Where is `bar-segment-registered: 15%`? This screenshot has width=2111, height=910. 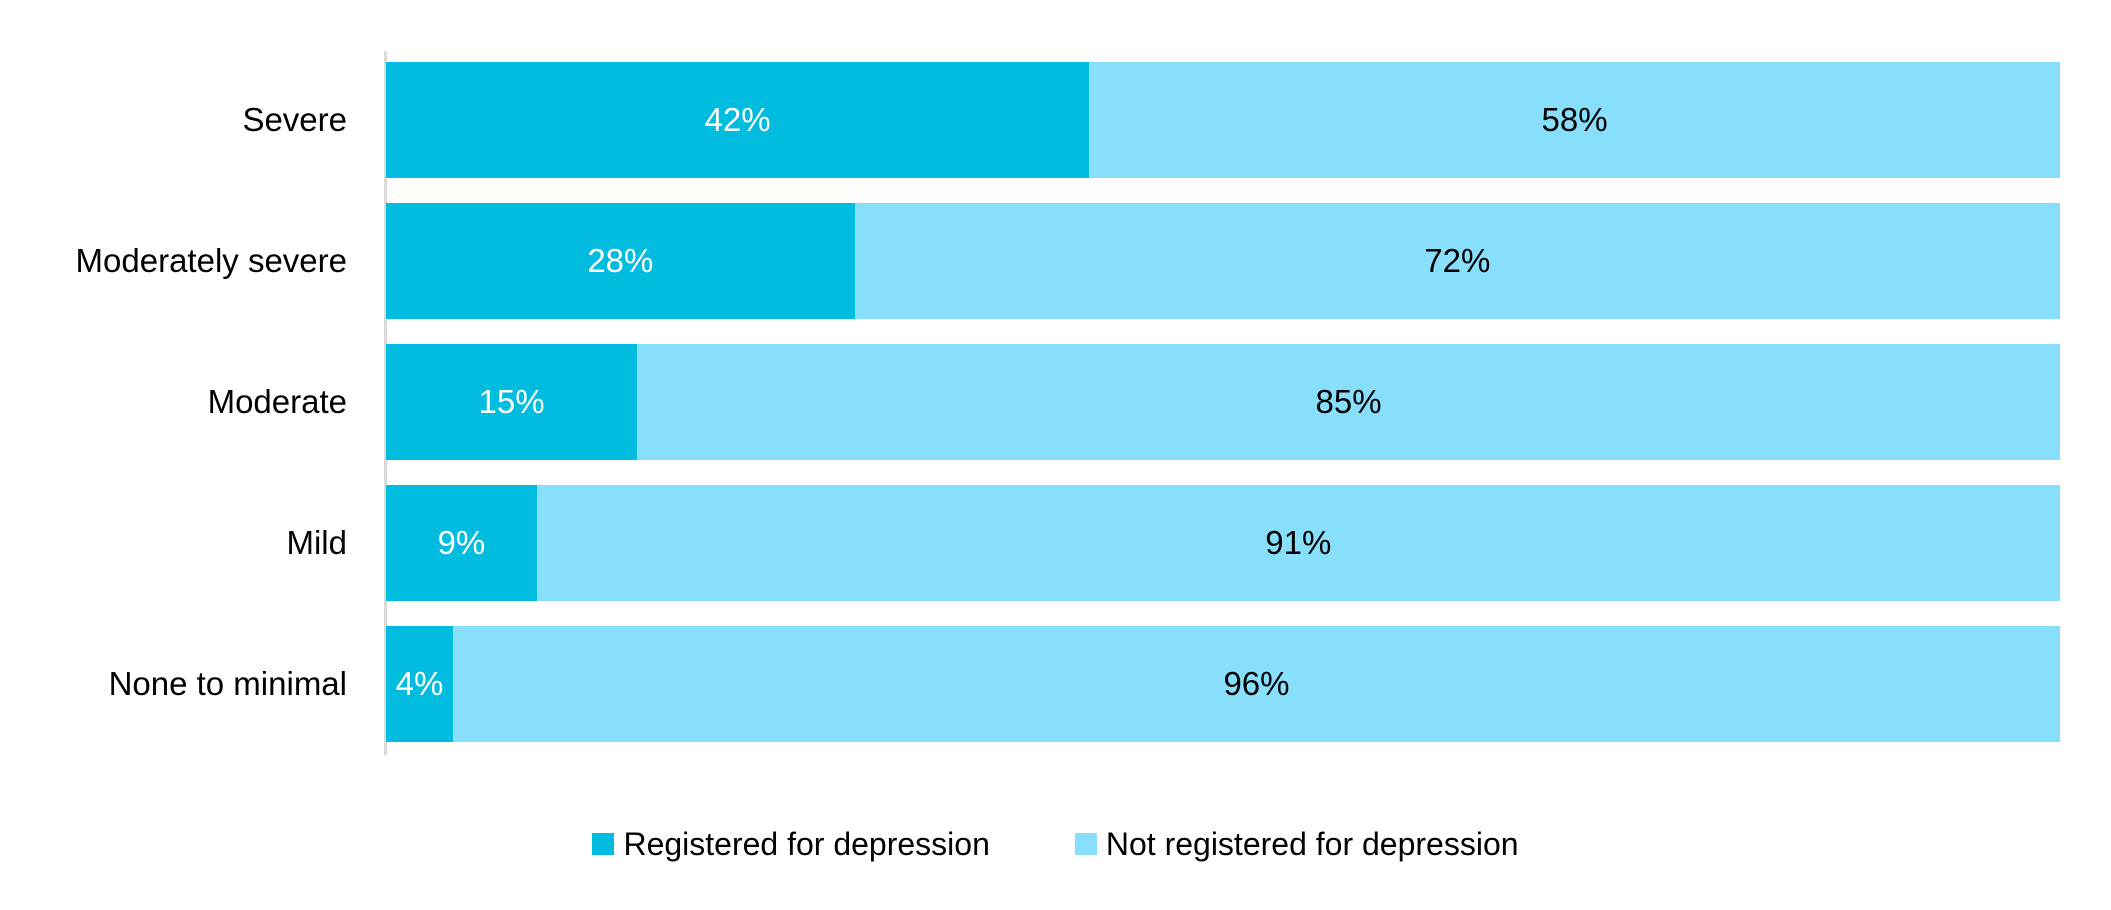
bar-segment-registered: 15% is located at coordinates (512, 402).